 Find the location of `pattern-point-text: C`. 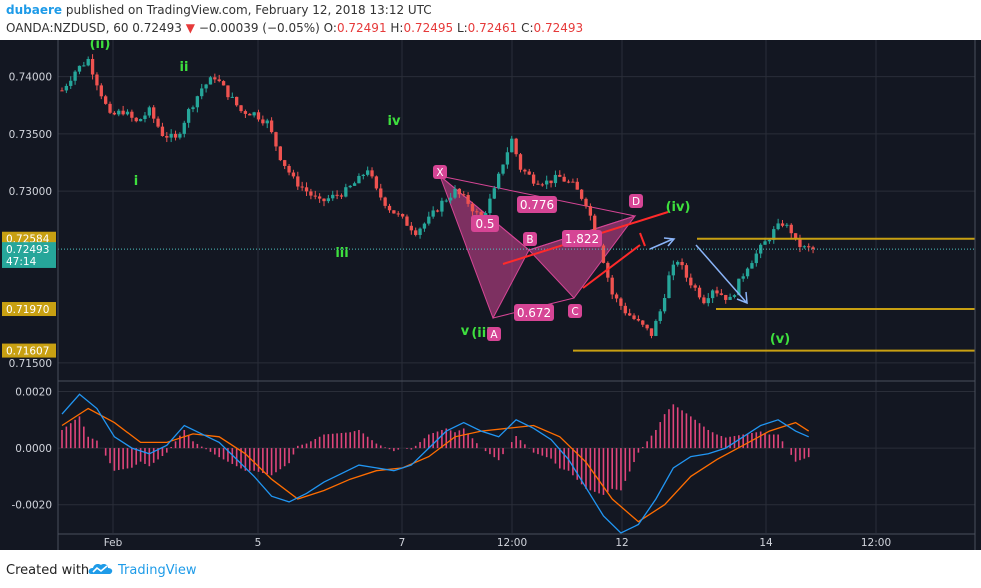

pattern-point-text: C is located at coordinates (574, 312).